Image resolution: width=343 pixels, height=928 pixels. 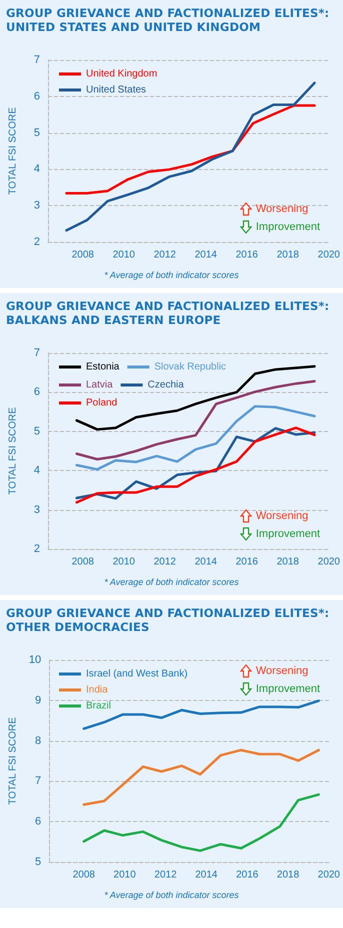 What do you see at coordinates (167, 312) in the screenshot?
I see `chart-title: GROUP GRIEVANCE AND FACTIONALIZED ELITES*: BALKANS AND EASTERN EUROPE` at bounding box center [167, 312].